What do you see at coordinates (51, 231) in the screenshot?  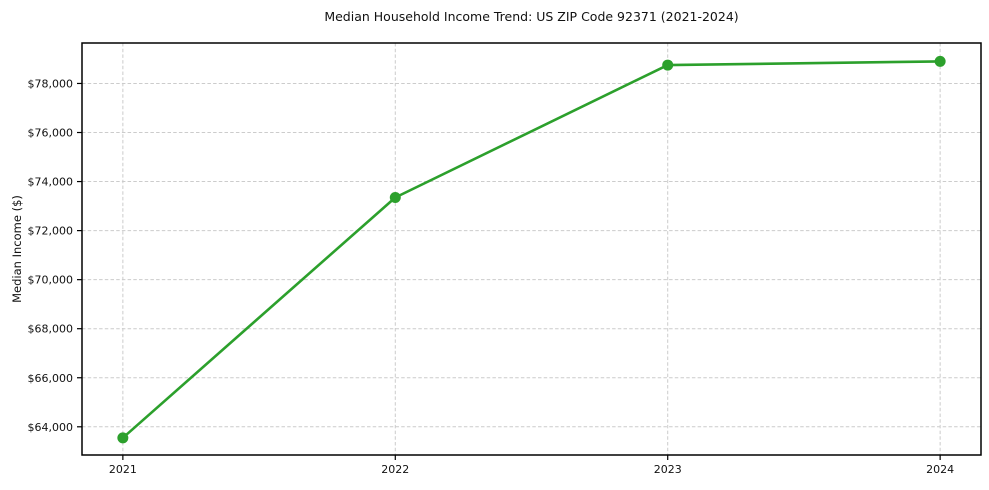 I see `y-tick-label: $72,000` at bounding box center [51, 231].